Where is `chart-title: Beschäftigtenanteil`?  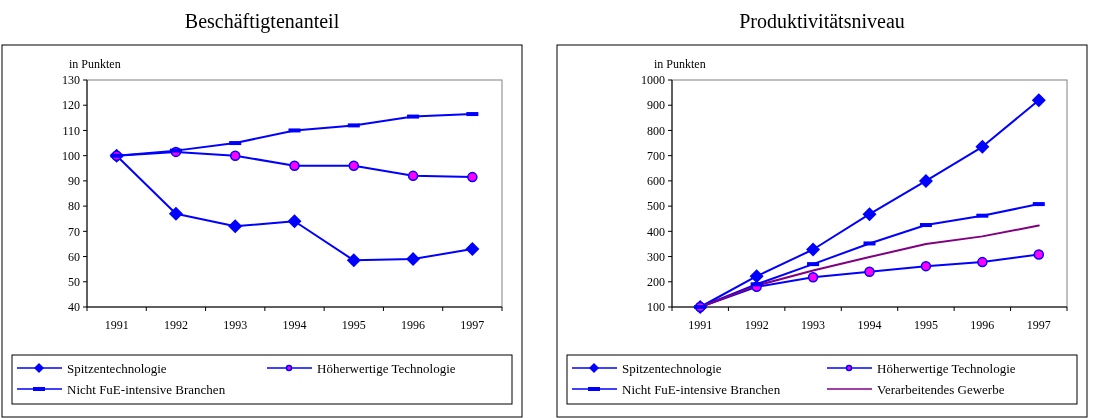 chart-title: Beschäftigtenanteil is located at coordinates (262, 21).